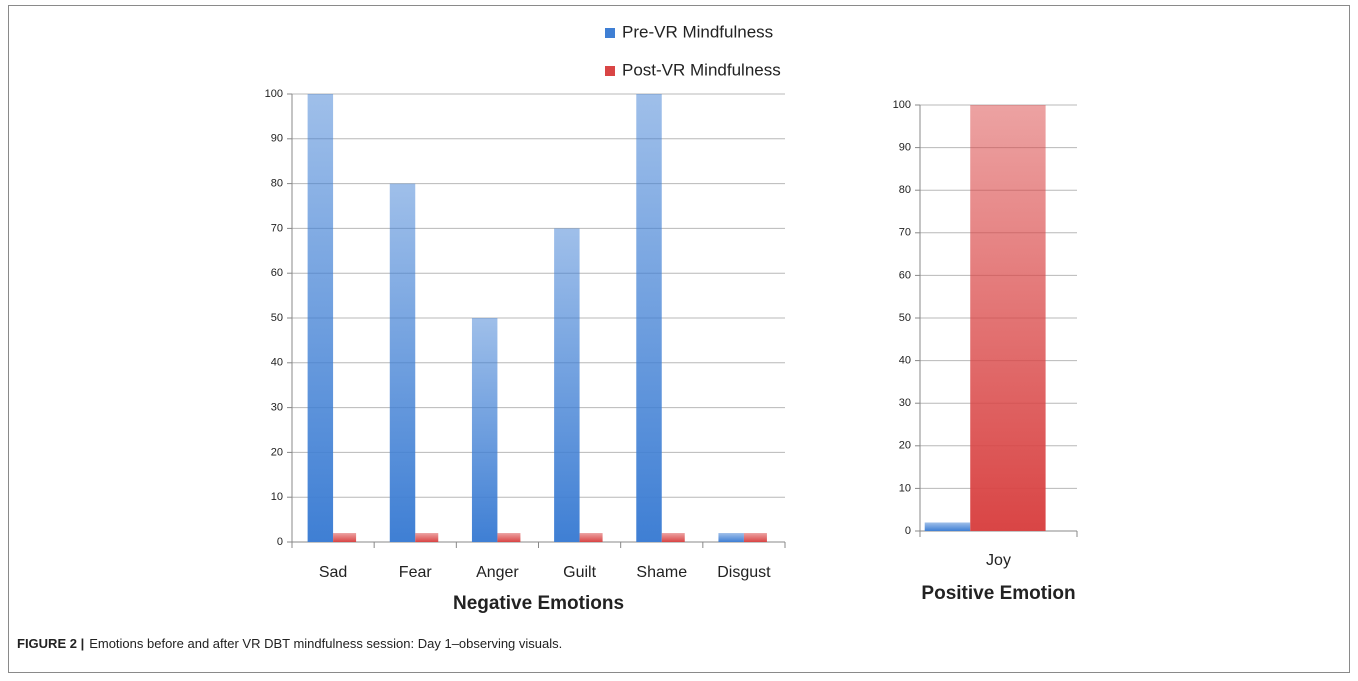 The width and height of the screenshot is (1358, 681). What do you see at coordinates (998, 560) in the screenshot?
I see `x-tick-label: Joy` at bounding box center [998, 560].